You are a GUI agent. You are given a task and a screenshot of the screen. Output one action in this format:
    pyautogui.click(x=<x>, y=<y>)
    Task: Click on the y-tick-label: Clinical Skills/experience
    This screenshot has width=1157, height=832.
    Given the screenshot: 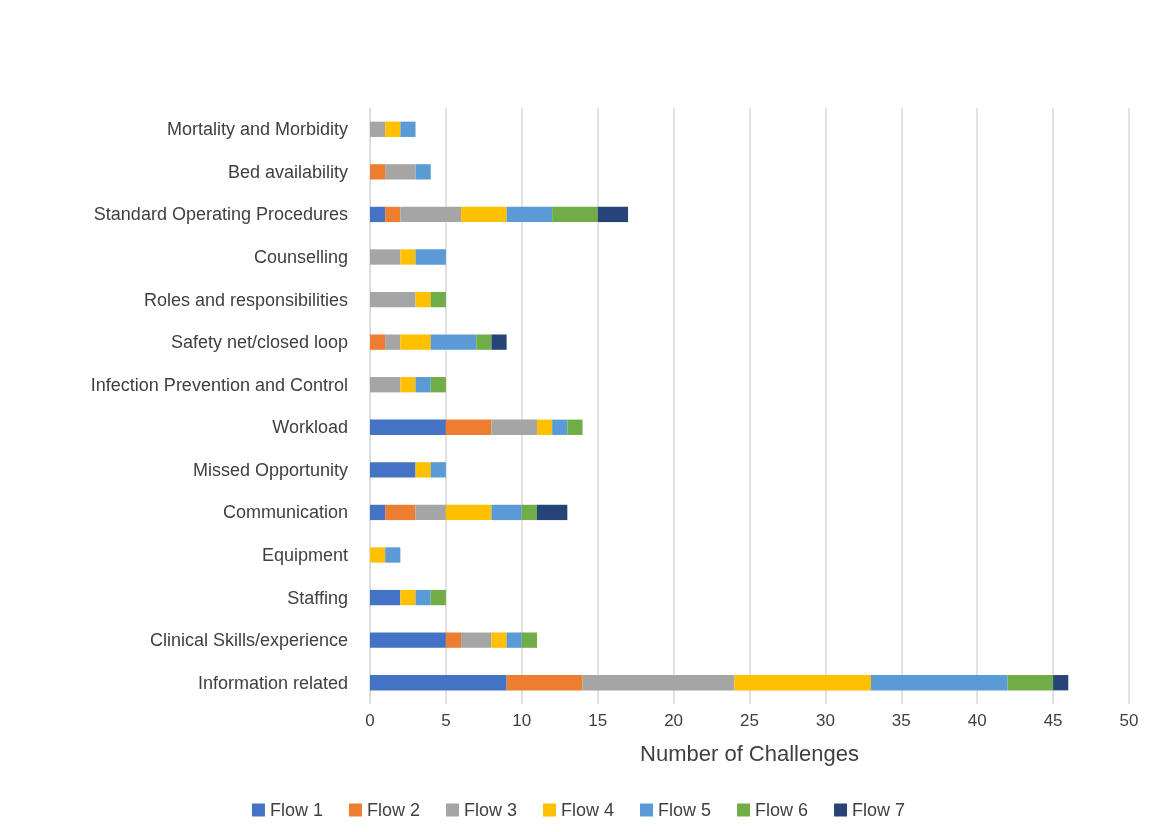 What is the action you would take?
    pyautogui.click(x=248, y=640)
    